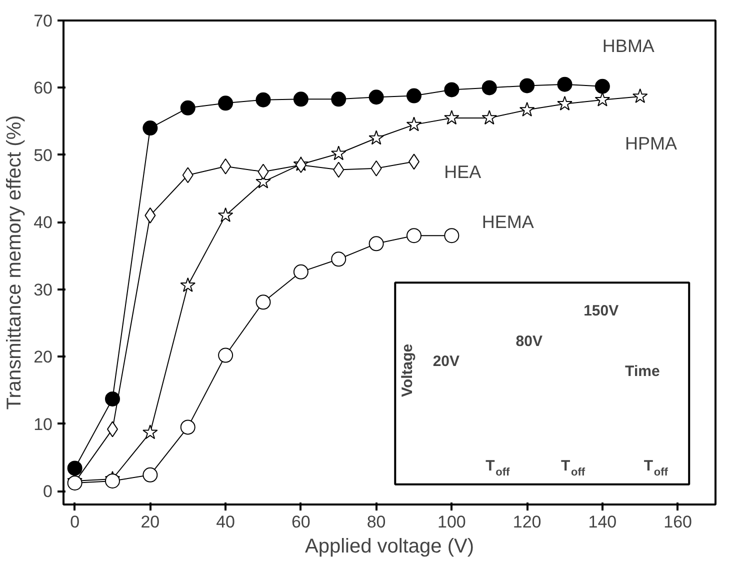  What do you see at coordinates (43, 155) in the screenshot?
I see `y-tick-label: 50` at bounding box center [43, 155].